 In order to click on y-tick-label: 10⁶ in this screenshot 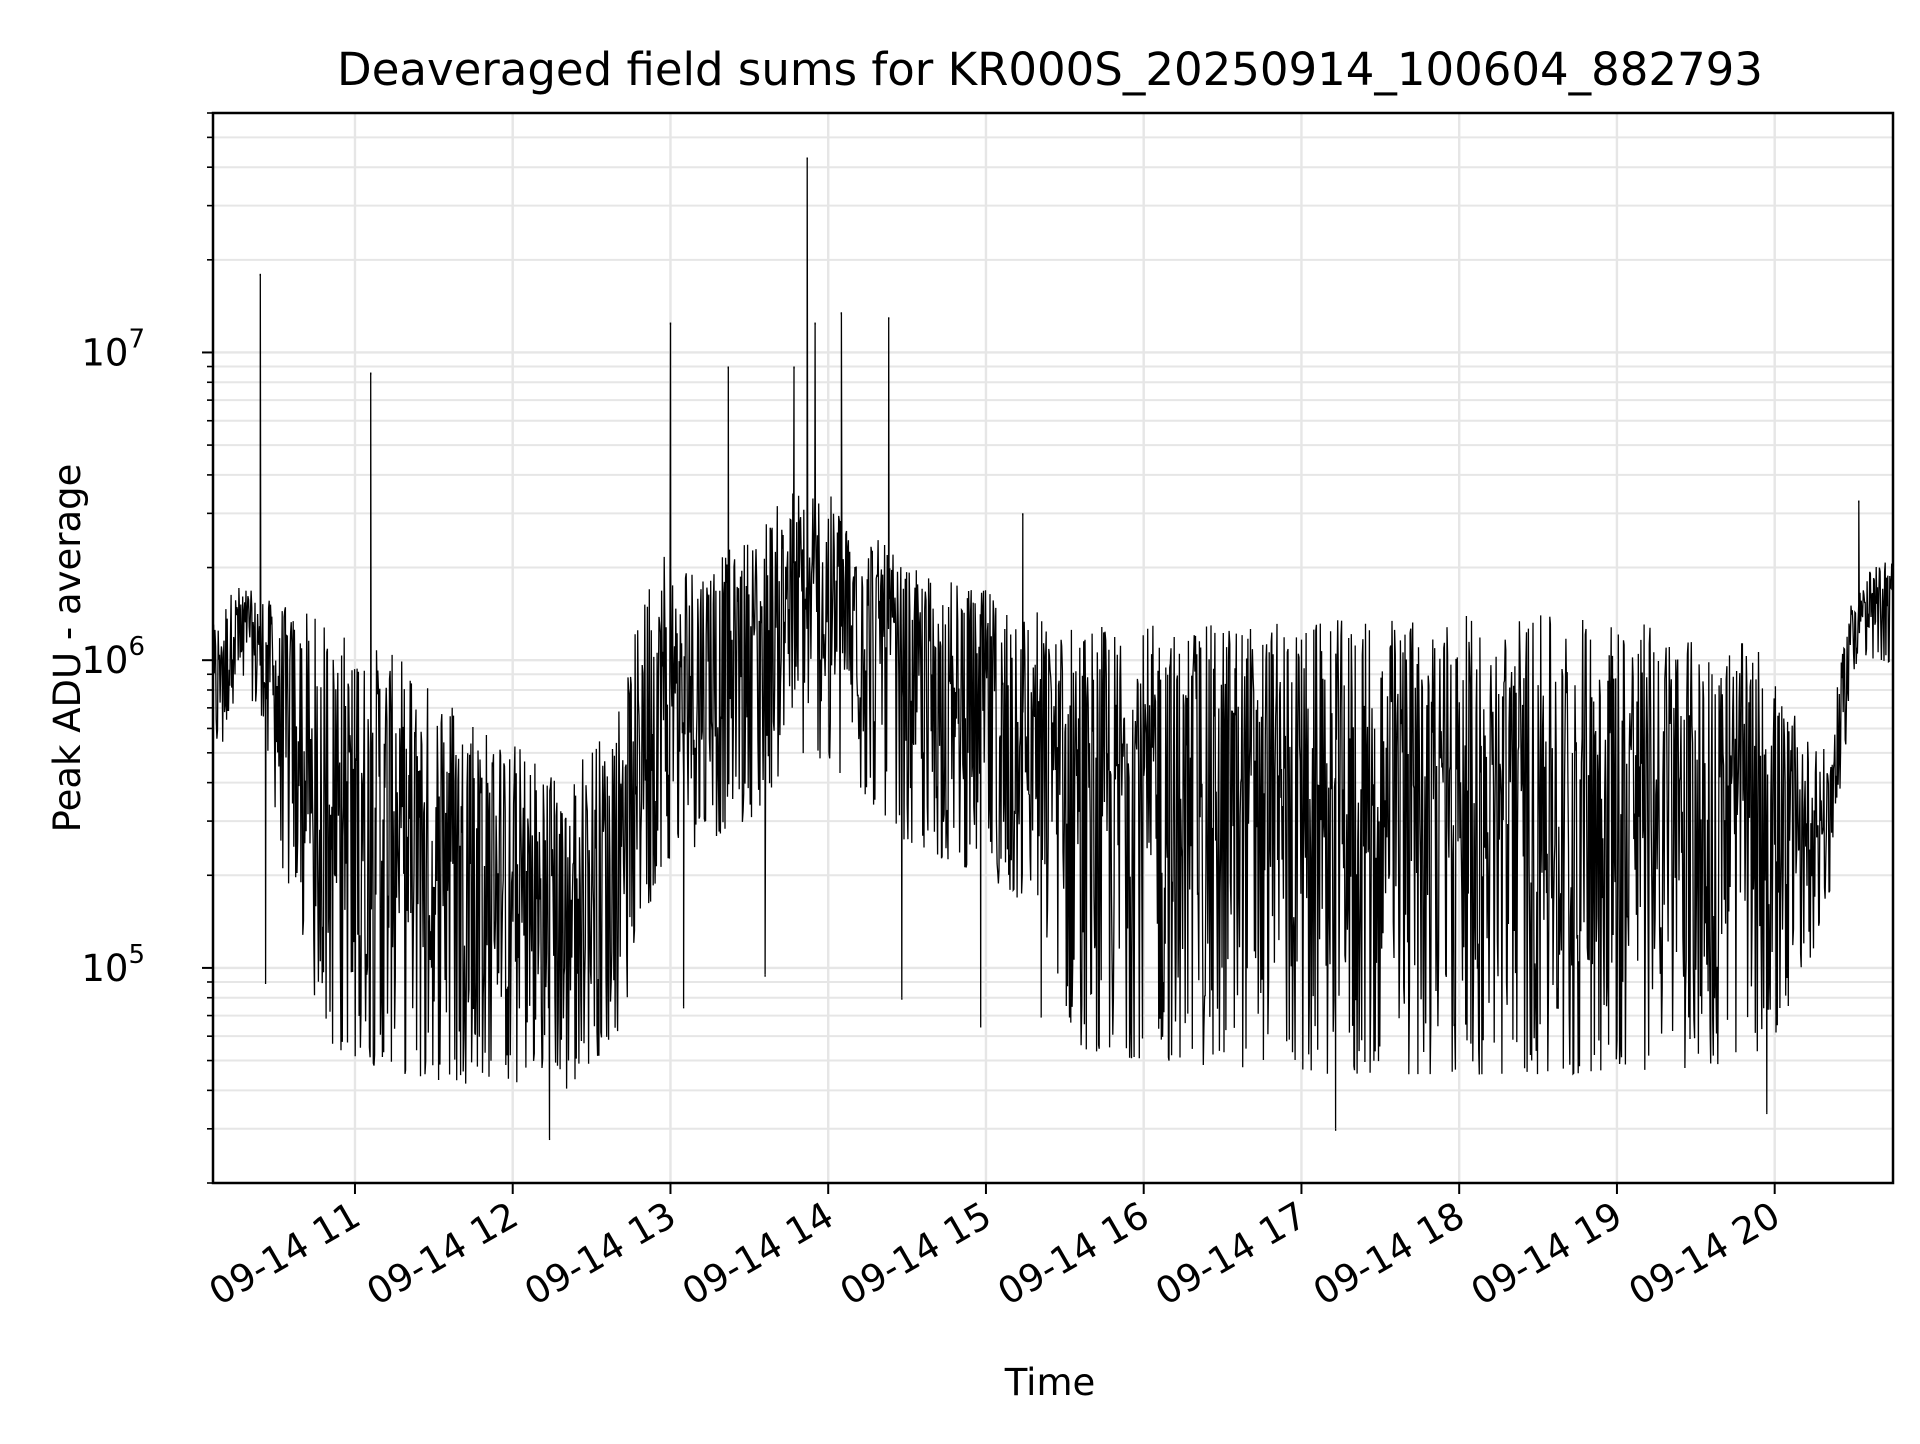, I will do `click(113, 657)`.